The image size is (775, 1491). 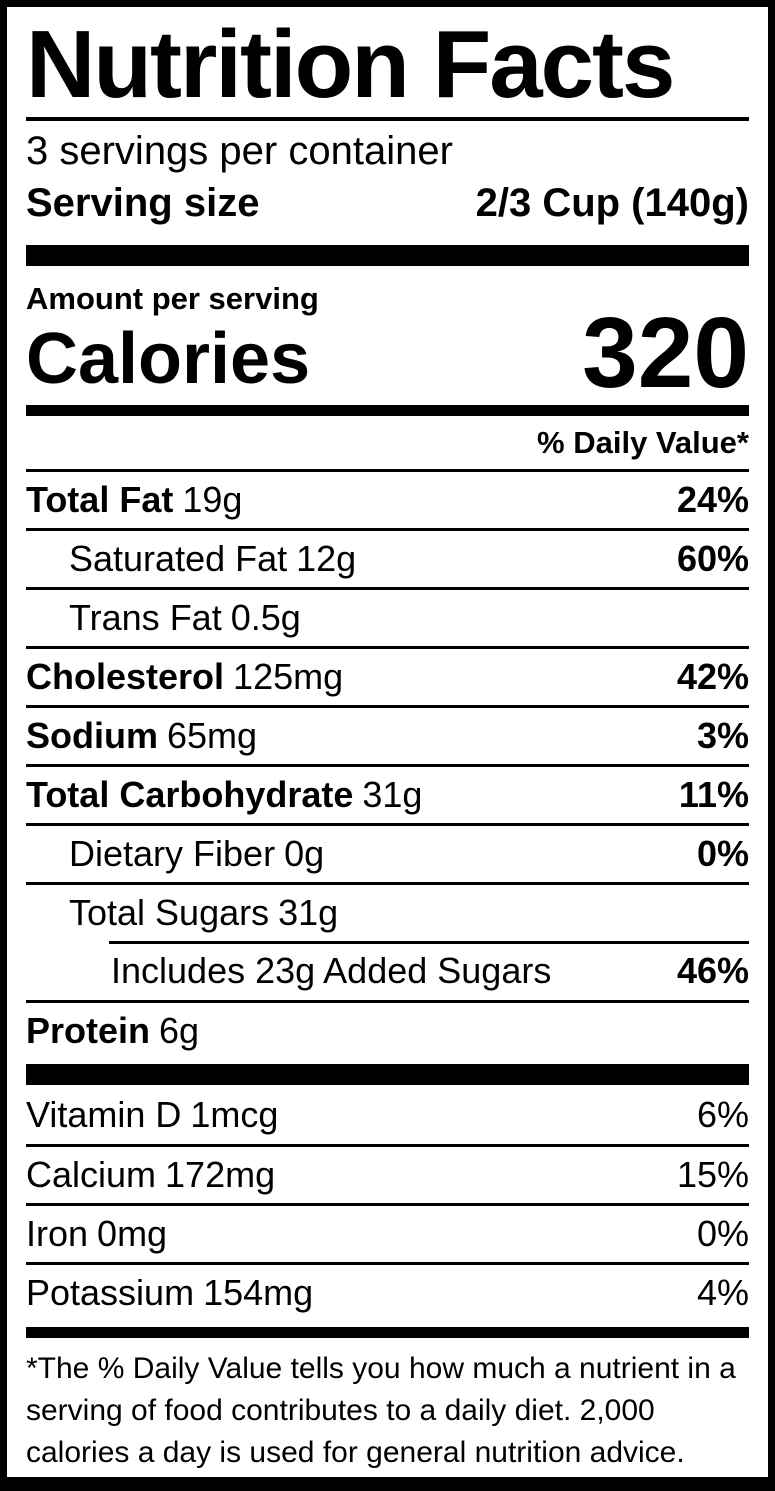 What do you see at coordinates (258, 1293) in the screenshot?
I see `vitamin-amount: 154mg` at bounding box center [258, 1293].